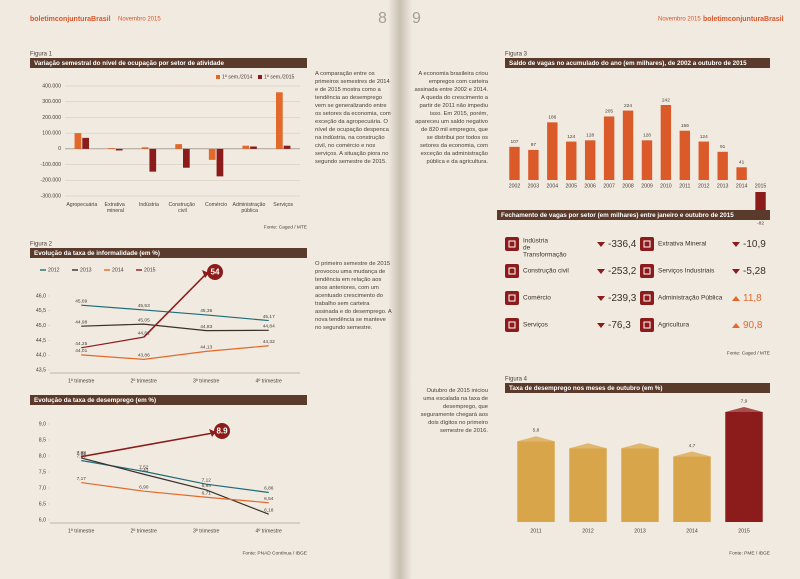  What do you see at coordinates (692, 446) in the screenshot?
I see `value-label: 4,7` at bounding box center [692, 446].